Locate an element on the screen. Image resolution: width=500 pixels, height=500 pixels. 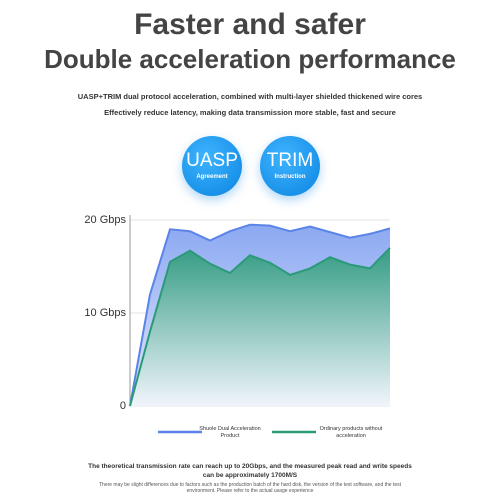
badge-caption: Instruction is located at coordinates (290, 177).